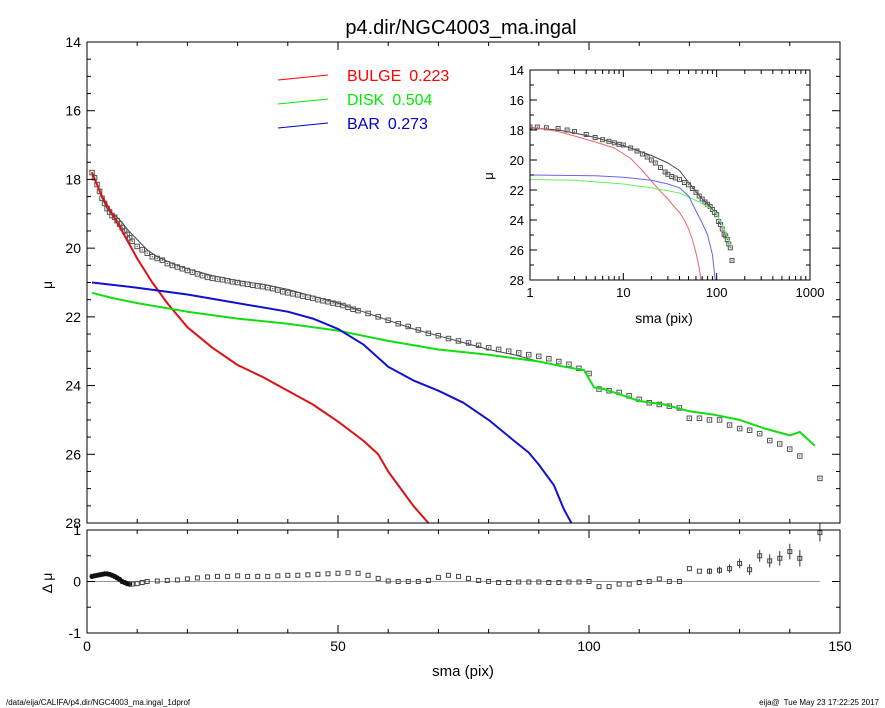 The image size is (885, 708). What do you see at coordinates (366, 100) in the screenshot?
I see `legend-name-disk: DISK` at bounding box center [366, 100].